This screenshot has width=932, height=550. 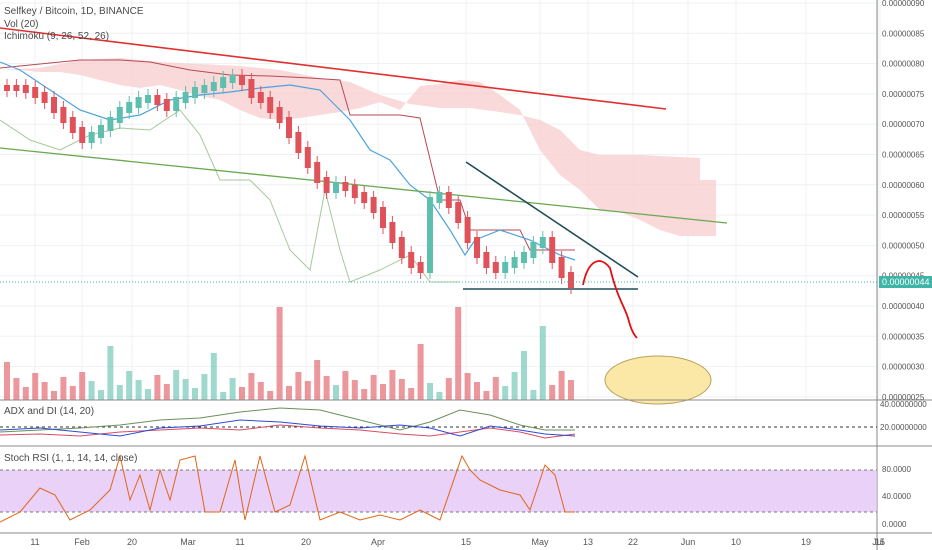 I want to click on adx-tick-label: 20.00000000, so click(x=903, y=427).